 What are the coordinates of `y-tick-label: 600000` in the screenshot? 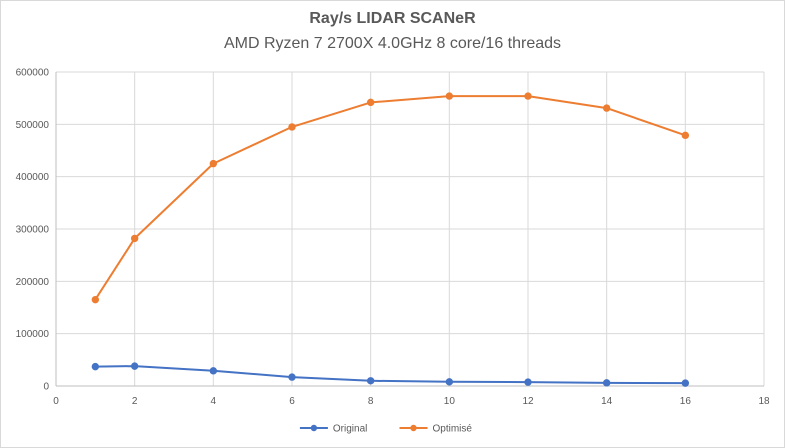 It's located at (33, 73).